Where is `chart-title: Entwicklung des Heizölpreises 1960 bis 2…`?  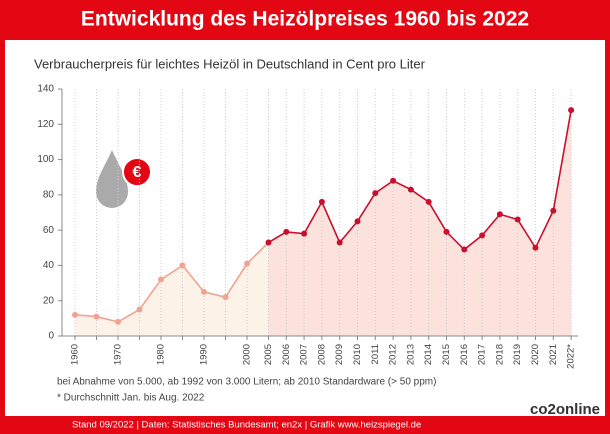 chart-title: Entwicklung des Heizölpreises 1960 bis 2… is located at coordinates (305, 19).